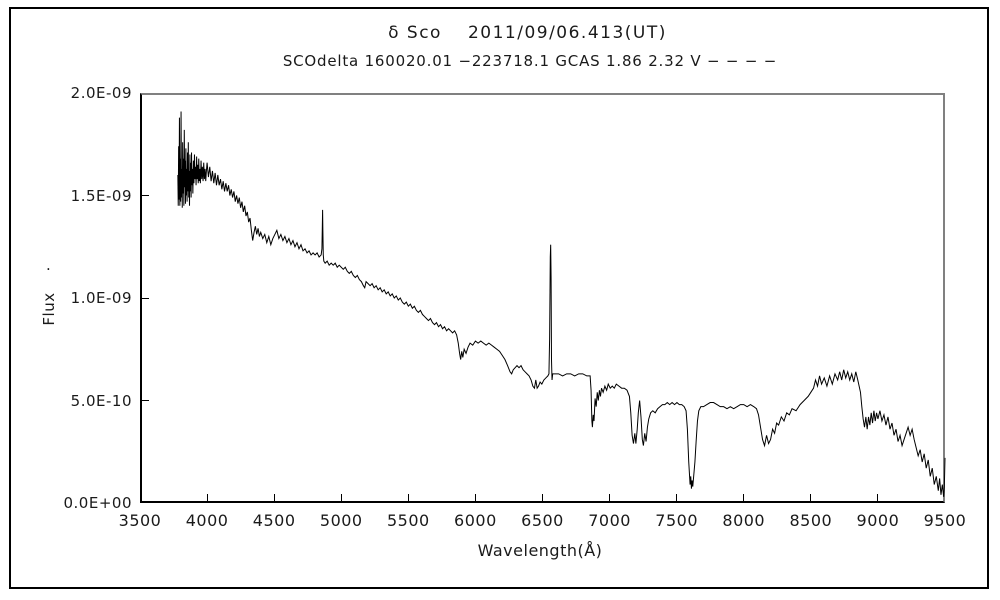 Image resolution: width=1000 pixels, height=600 pixels. Describe the element at coordinates (744, 520) in the screenshot. I see `x-tick-label: 8000` at that location.